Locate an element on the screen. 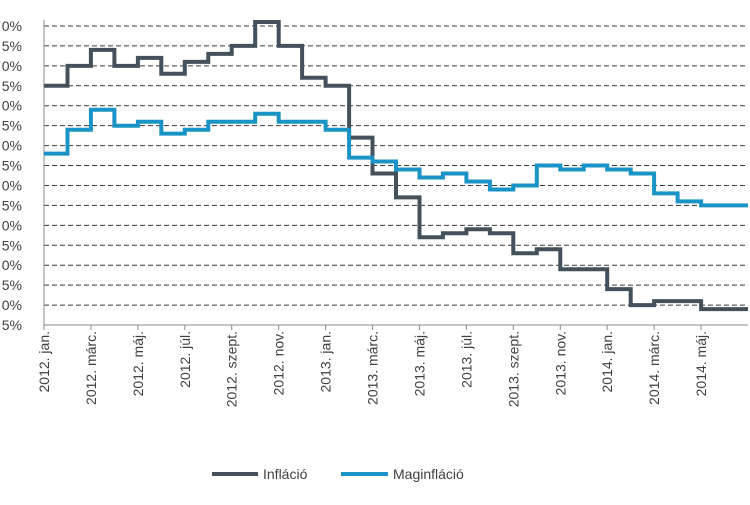 The height and width of the screenshot is (505, 750). x-tick-label: 2013. jan. is located at coordinates (326, 362).